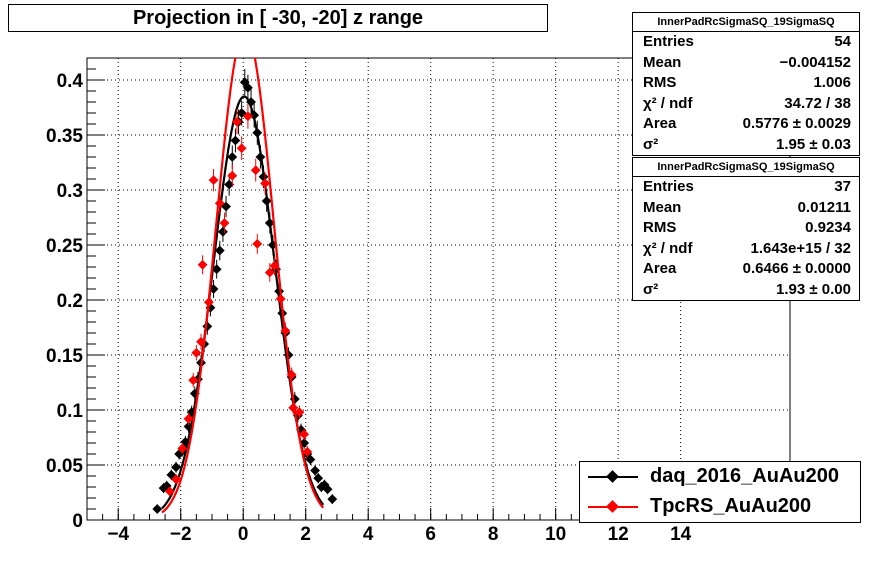  What do you see at coordinates (430, 534) in the screenshot?
I see `x-tick-label: 6` at bounding box center [430, 534].